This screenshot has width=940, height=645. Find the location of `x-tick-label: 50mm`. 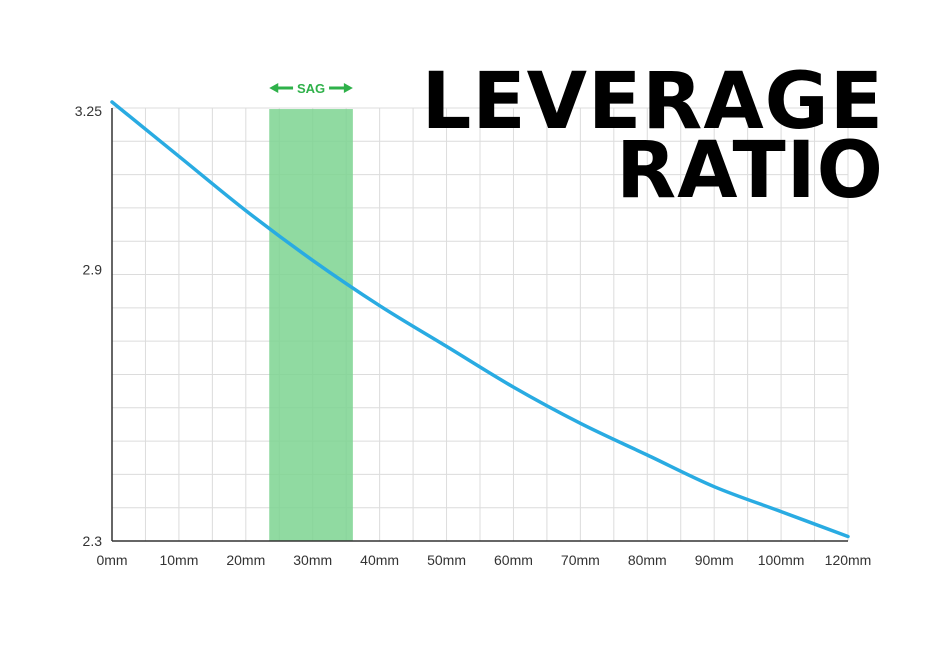

x-tick-label: 50mm is located at coordinates (446, 560).